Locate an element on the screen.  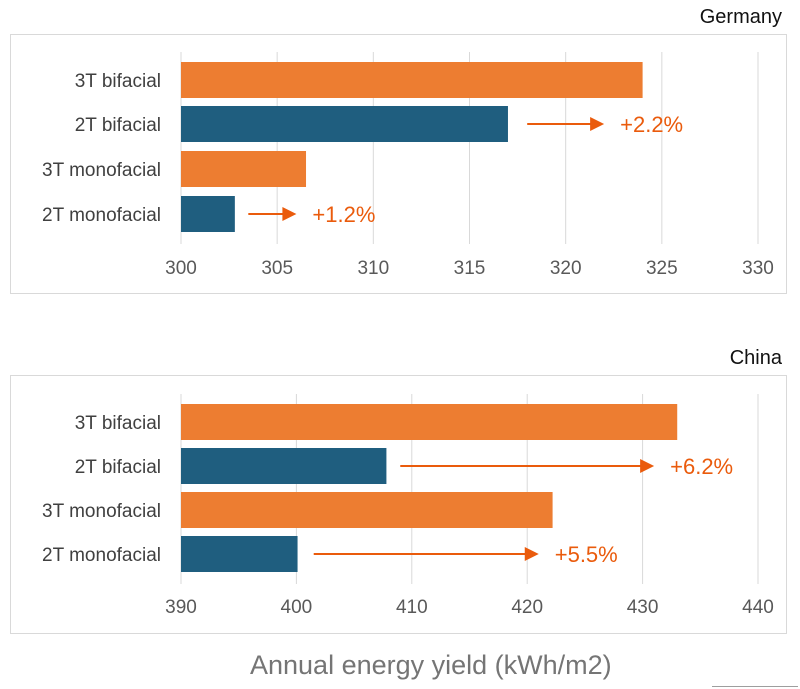
x-tick-label: 420 is located at coordinates (527, 607).